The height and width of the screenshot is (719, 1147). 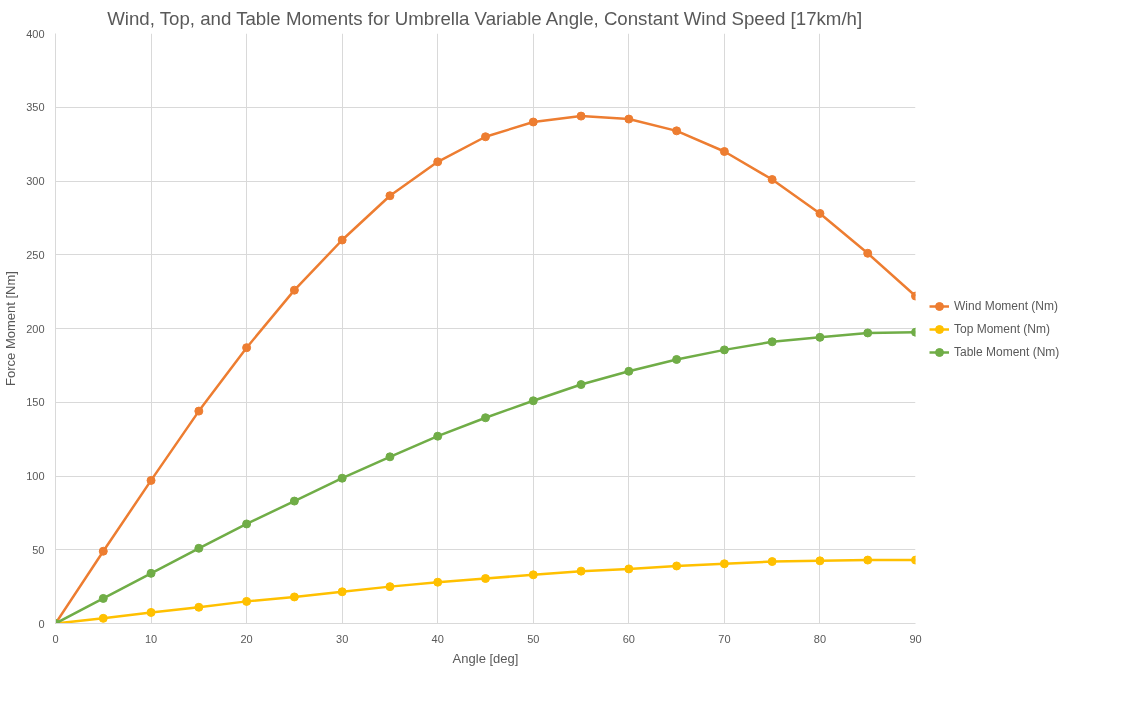 What do you see at coordinates (485, 658) in the screenshot?
I see `x-axis-title: Angle [deg]` at bounding box center [485, 658].